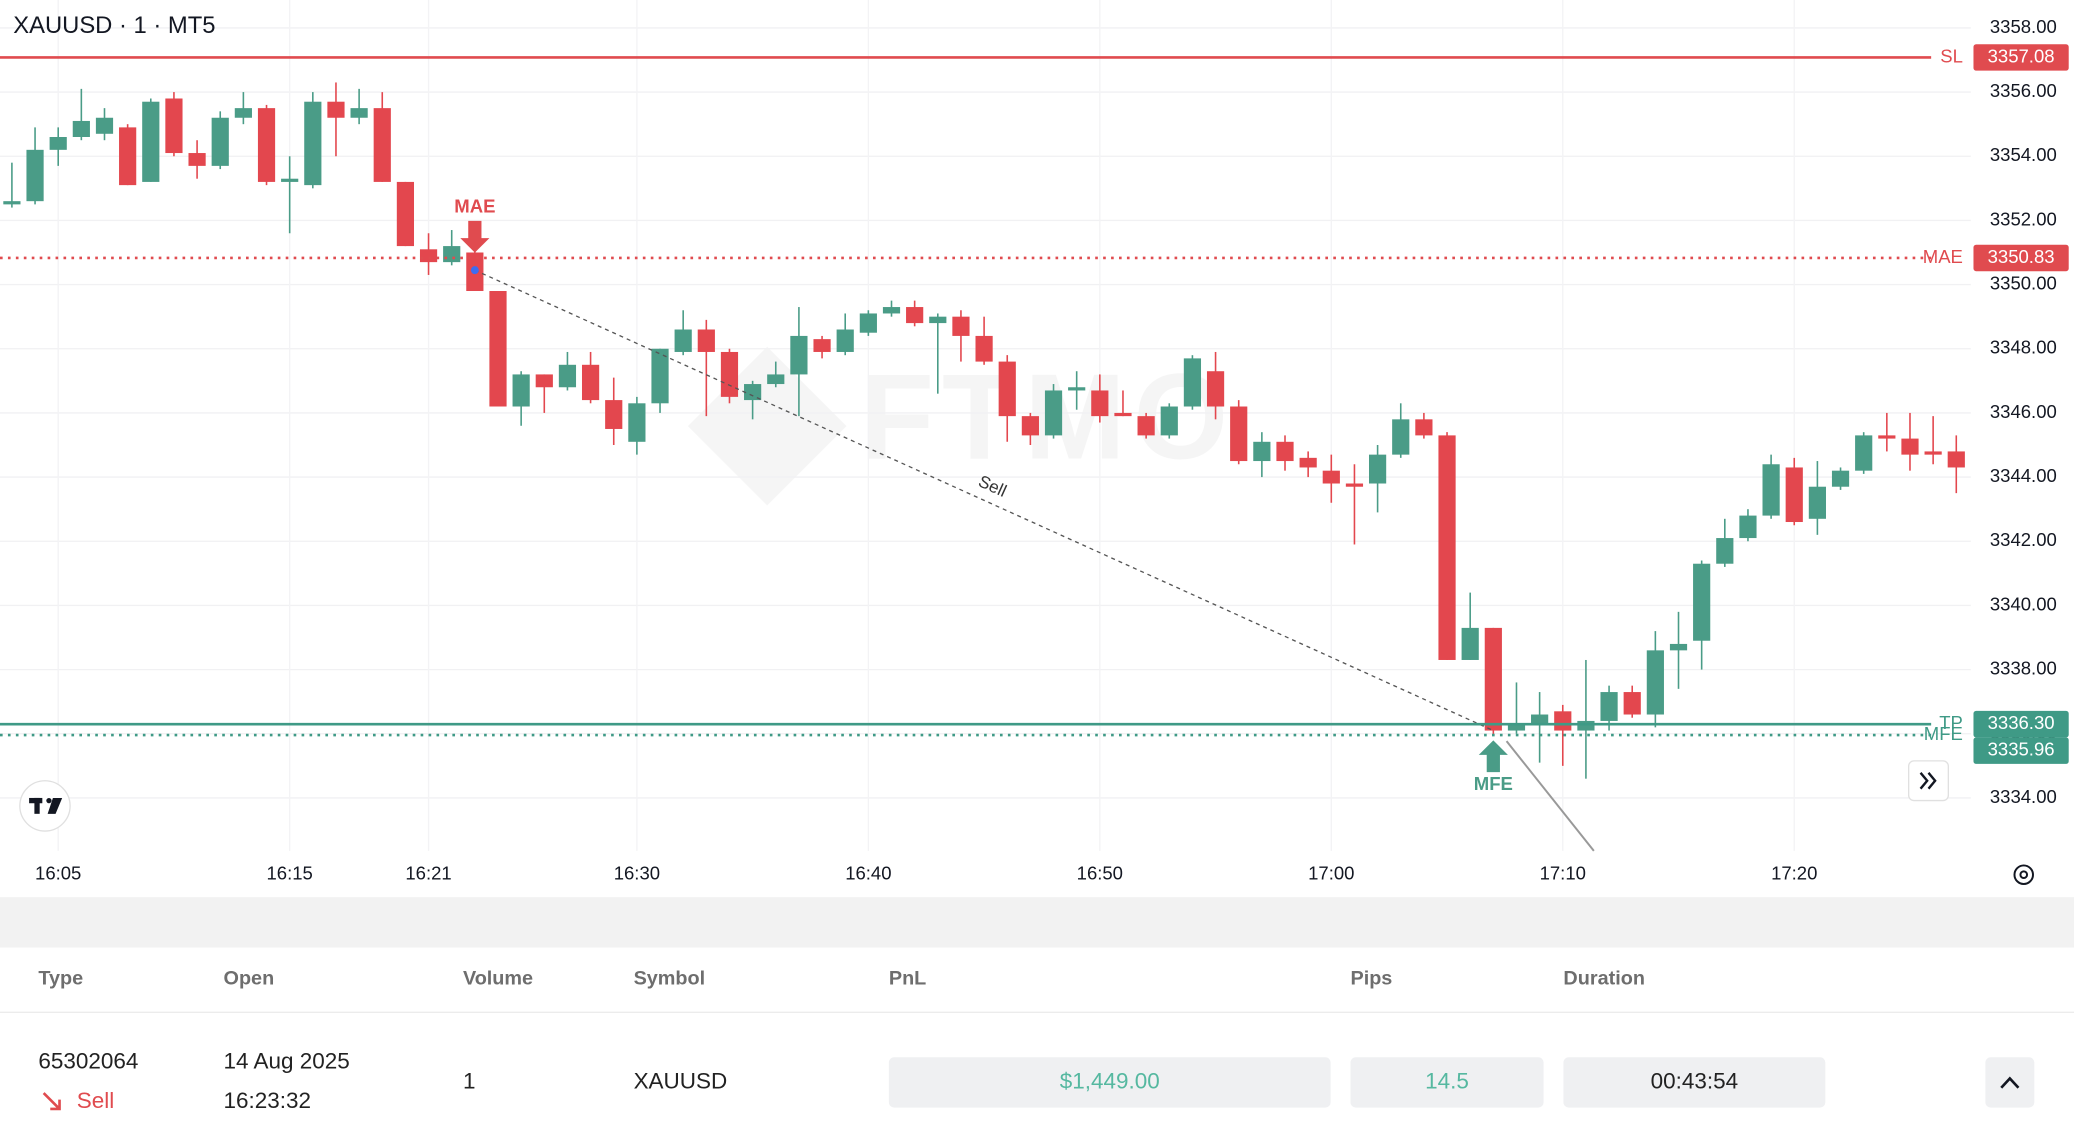 This screenshot has width=2074, height=1142. What do you see at coordinates (114, 25) in the screenshot?
I see `chart-title: XAUUSD · 1 · MT5` at bounding box center [114, 25].